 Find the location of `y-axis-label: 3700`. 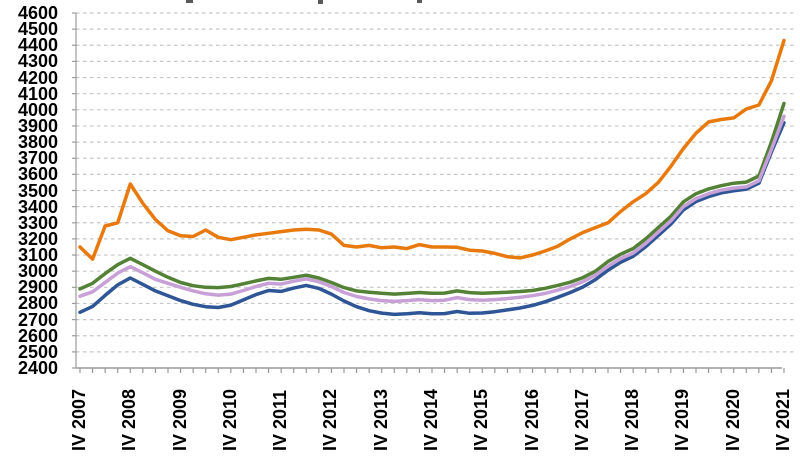

y-axis-label: 3700 is located at coordinates (37, 158).